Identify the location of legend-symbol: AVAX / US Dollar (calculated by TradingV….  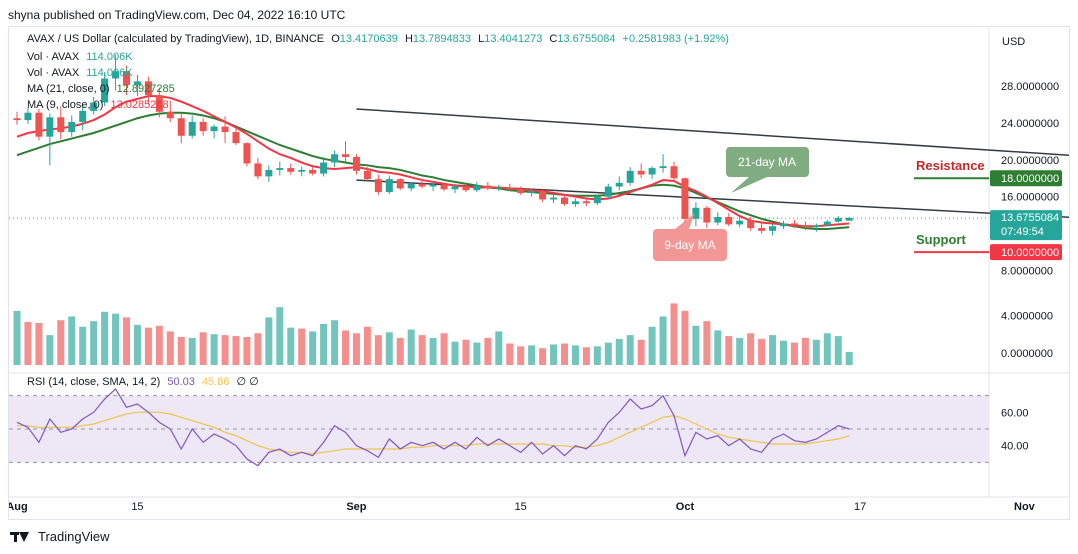
(176, 39).